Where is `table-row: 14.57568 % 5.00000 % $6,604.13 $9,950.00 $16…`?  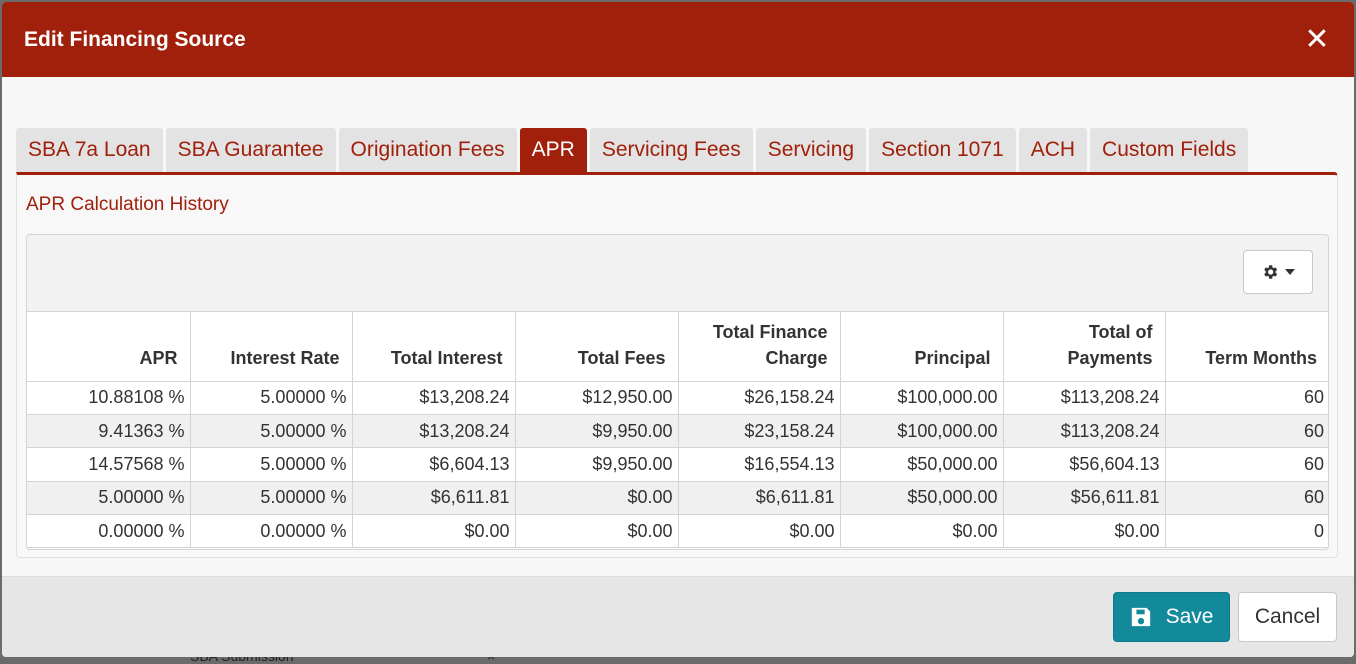
table-row: 14.57568 % 5.00000 % $6,604.13 $9,950.00 $16… is located at coordinates (677, 464).